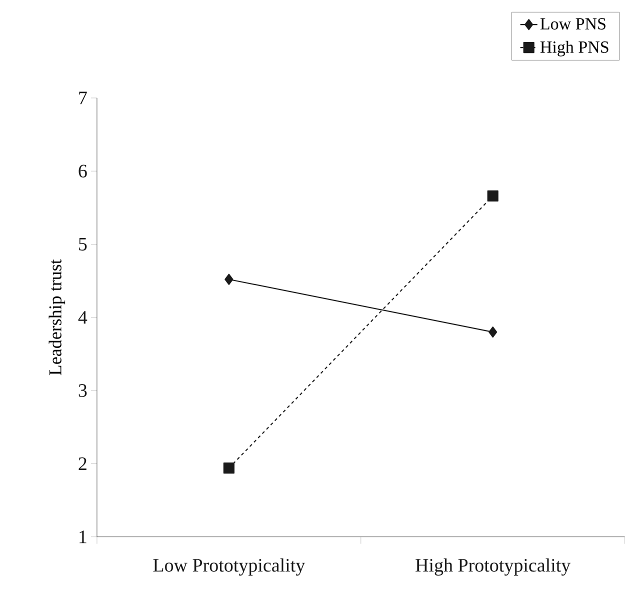 The image size is (625, 591). What do you see at coordinates (229, 567) in the screenshot?
I see `x-tick-label: Low Prototypicality` at bounding box center [229, 567].